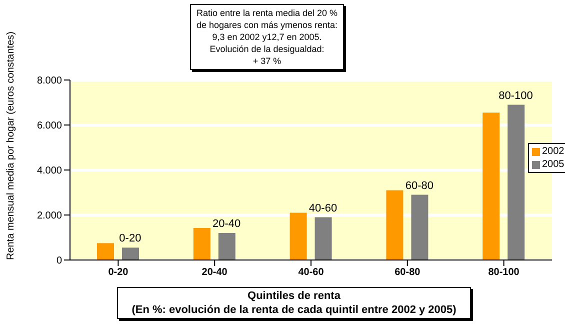  What do you see at coordinates (11, 146) in the screenshot?
I see `y-axis-title: Renta mensual media por hogar (euros constantes)` at bounding box center [11, 146].